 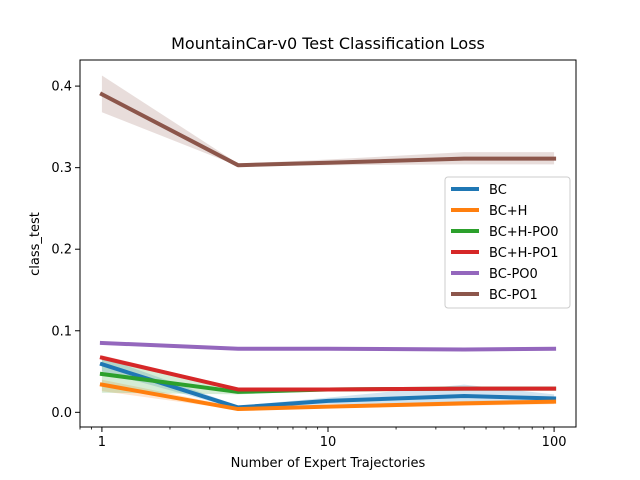 I want to click on legend-label-1: BC+H, so click(x=508, y=211).